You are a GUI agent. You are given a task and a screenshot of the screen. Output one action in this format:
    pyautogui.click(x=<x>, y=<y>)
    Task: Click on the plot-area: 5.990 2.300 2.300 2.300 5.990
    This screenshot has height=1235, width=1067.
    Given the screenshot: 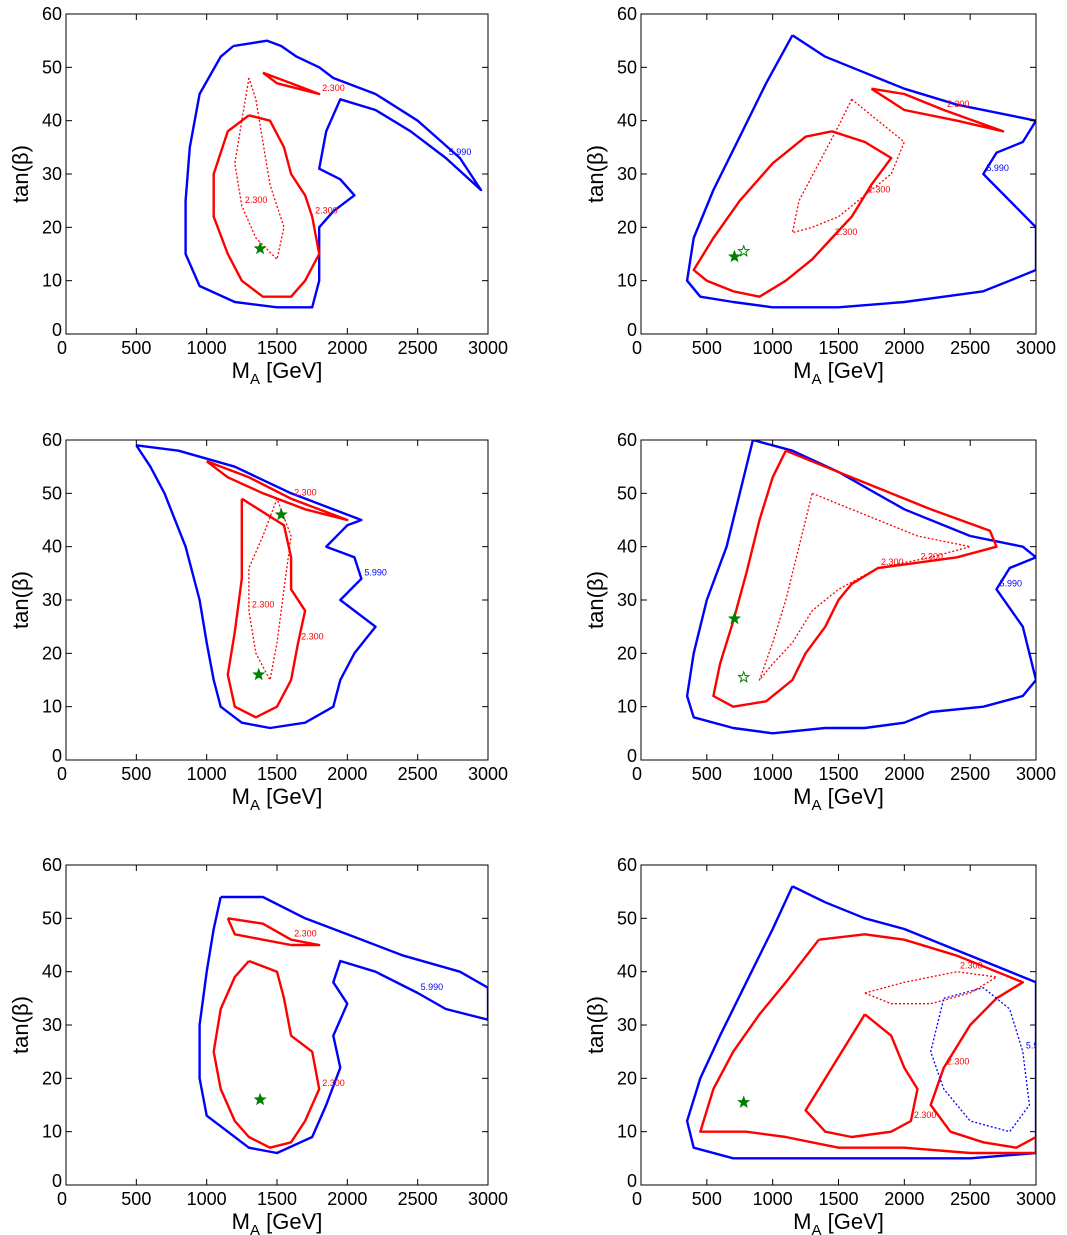 What is the action you would take?
    pyautogui.click(x=873, y=1022)
    